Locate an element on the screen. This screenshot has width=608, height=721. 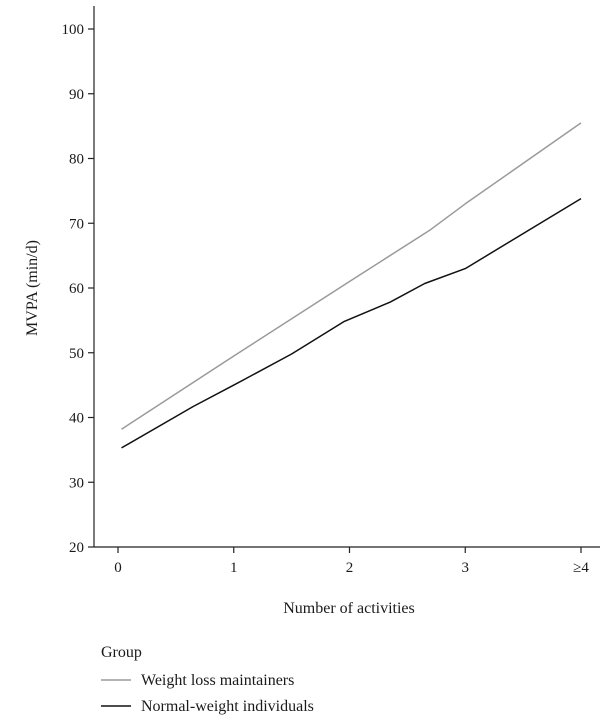
y-tick-label: 30 is located at coordinates (76, 483).